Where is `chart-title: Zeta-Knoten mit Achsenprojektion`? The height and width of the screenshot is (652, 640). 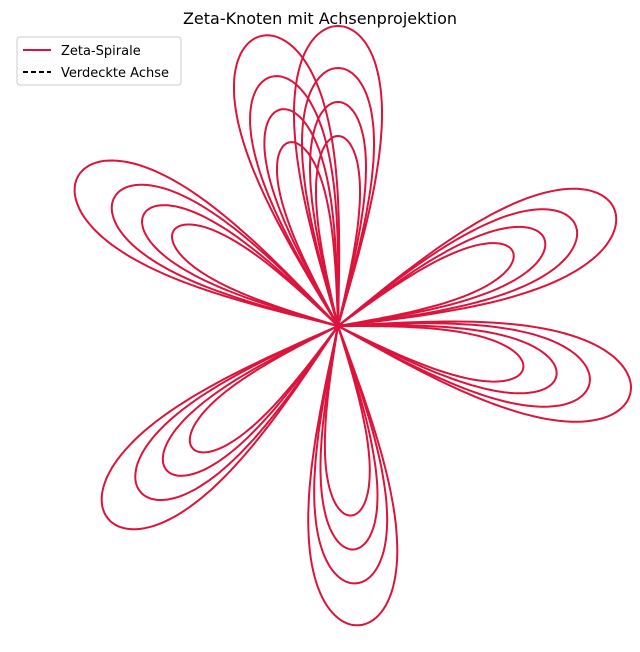 chart-title: Zeta-Knoten mit Achsenprojektion is located at coordinates (320, 18).